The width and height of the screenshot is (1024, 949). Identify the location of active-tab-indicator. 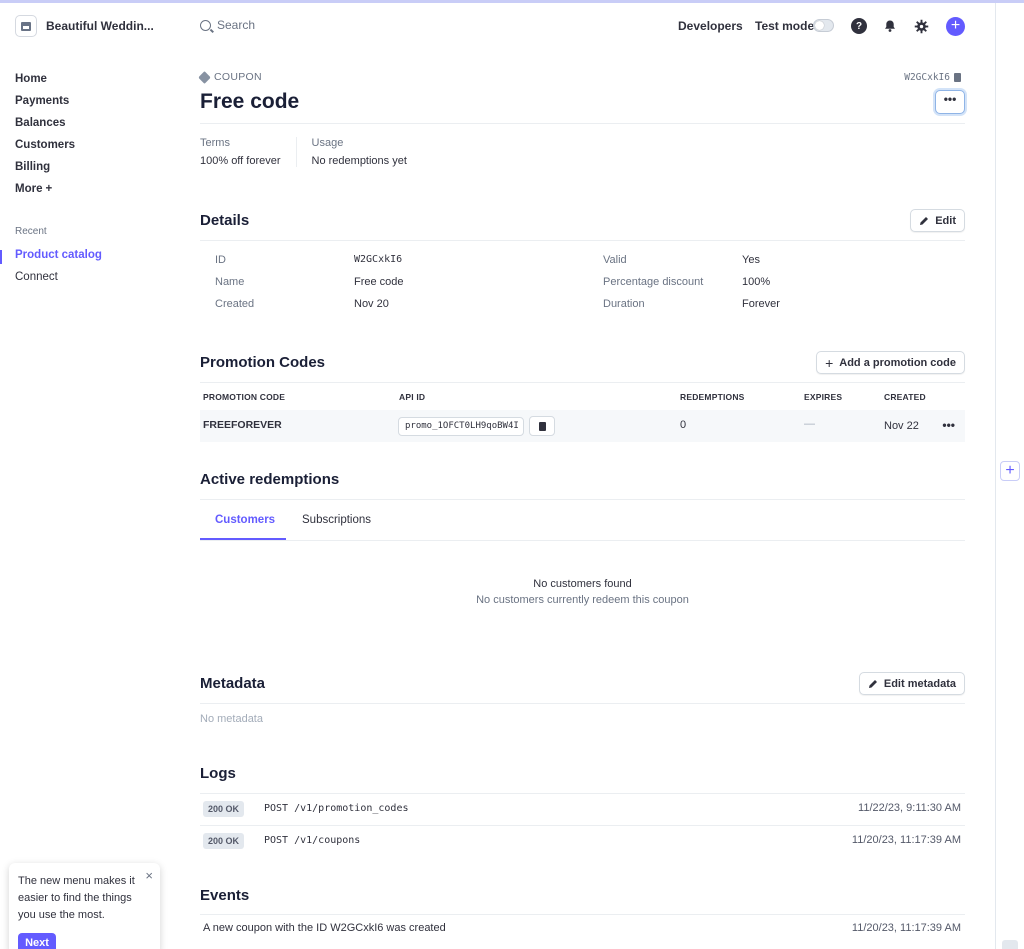
(243, 539).